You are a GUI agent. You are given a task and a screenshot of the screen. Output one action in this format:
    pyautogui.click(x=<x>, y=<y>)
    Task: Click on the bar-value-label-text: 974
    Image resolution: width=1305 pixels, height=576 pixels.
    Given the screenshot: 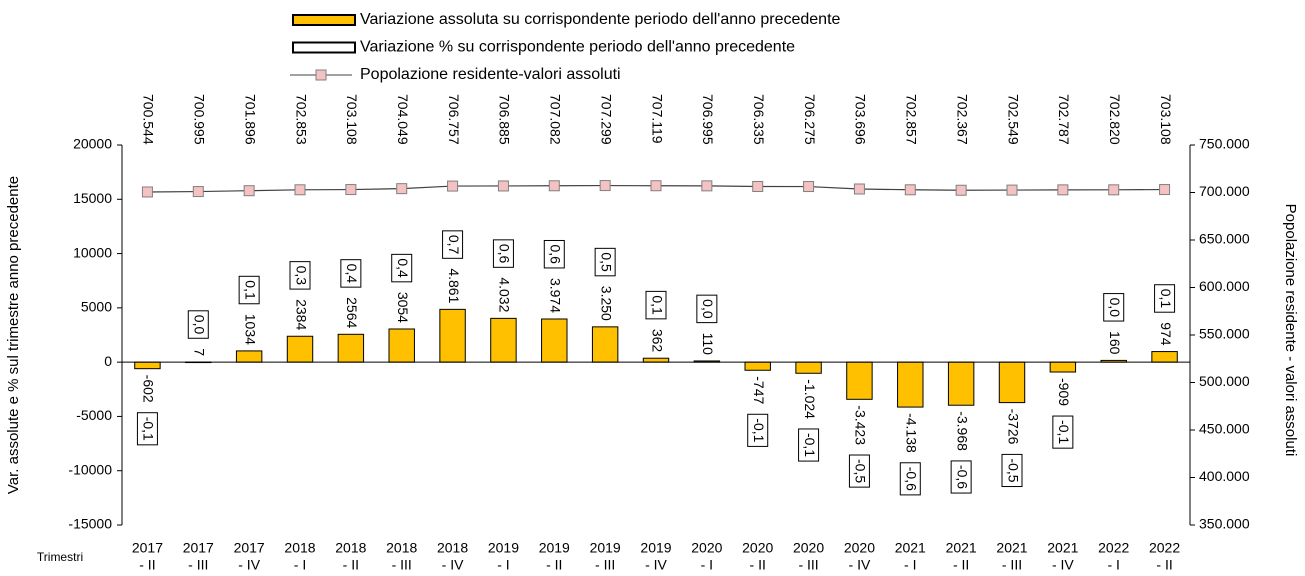 What is the action you would take?
    pyautogui.click(x=1166, y=334)
    